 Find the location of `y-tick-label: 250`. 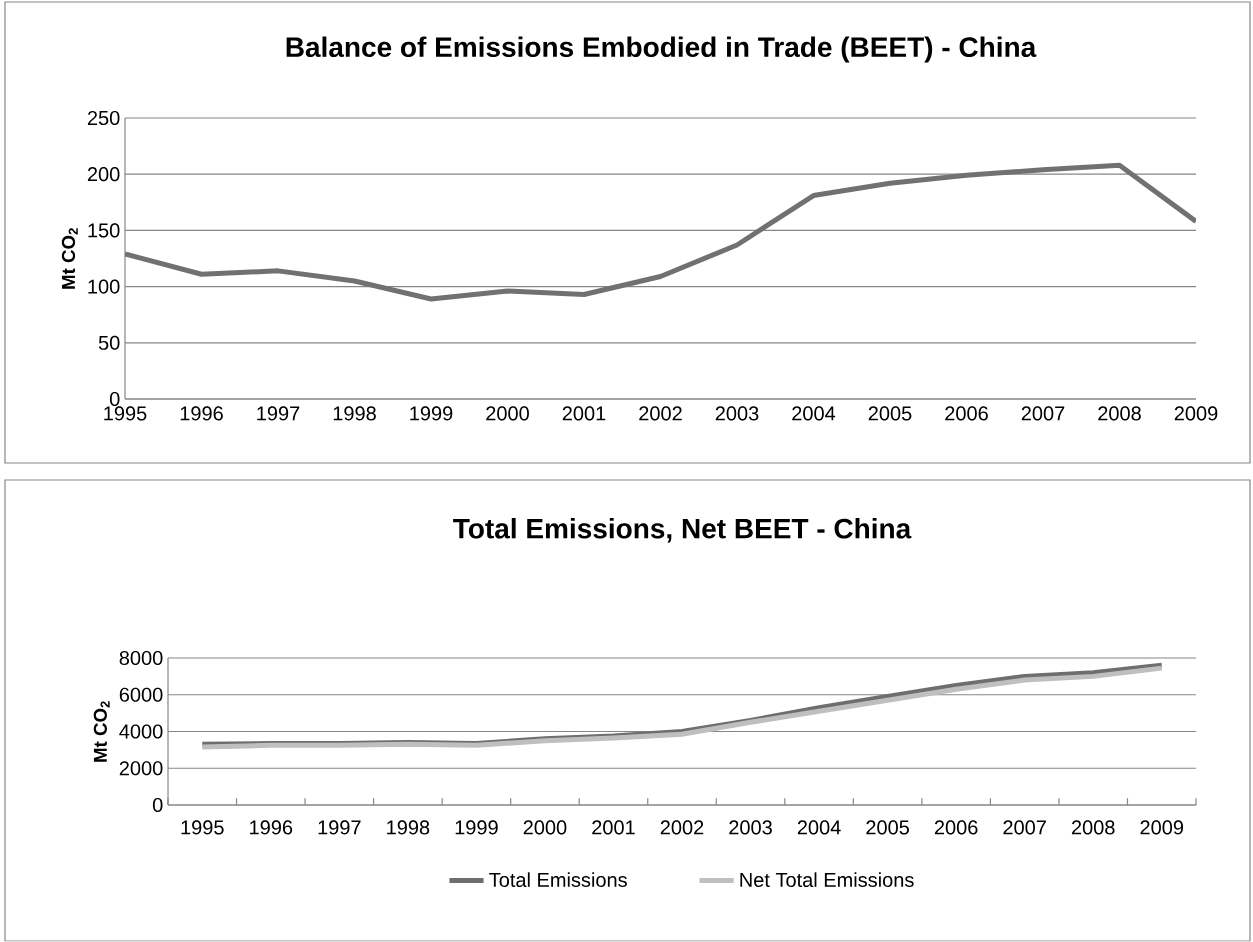

y-tick-label: 250 is located at coordinates (103, 118).